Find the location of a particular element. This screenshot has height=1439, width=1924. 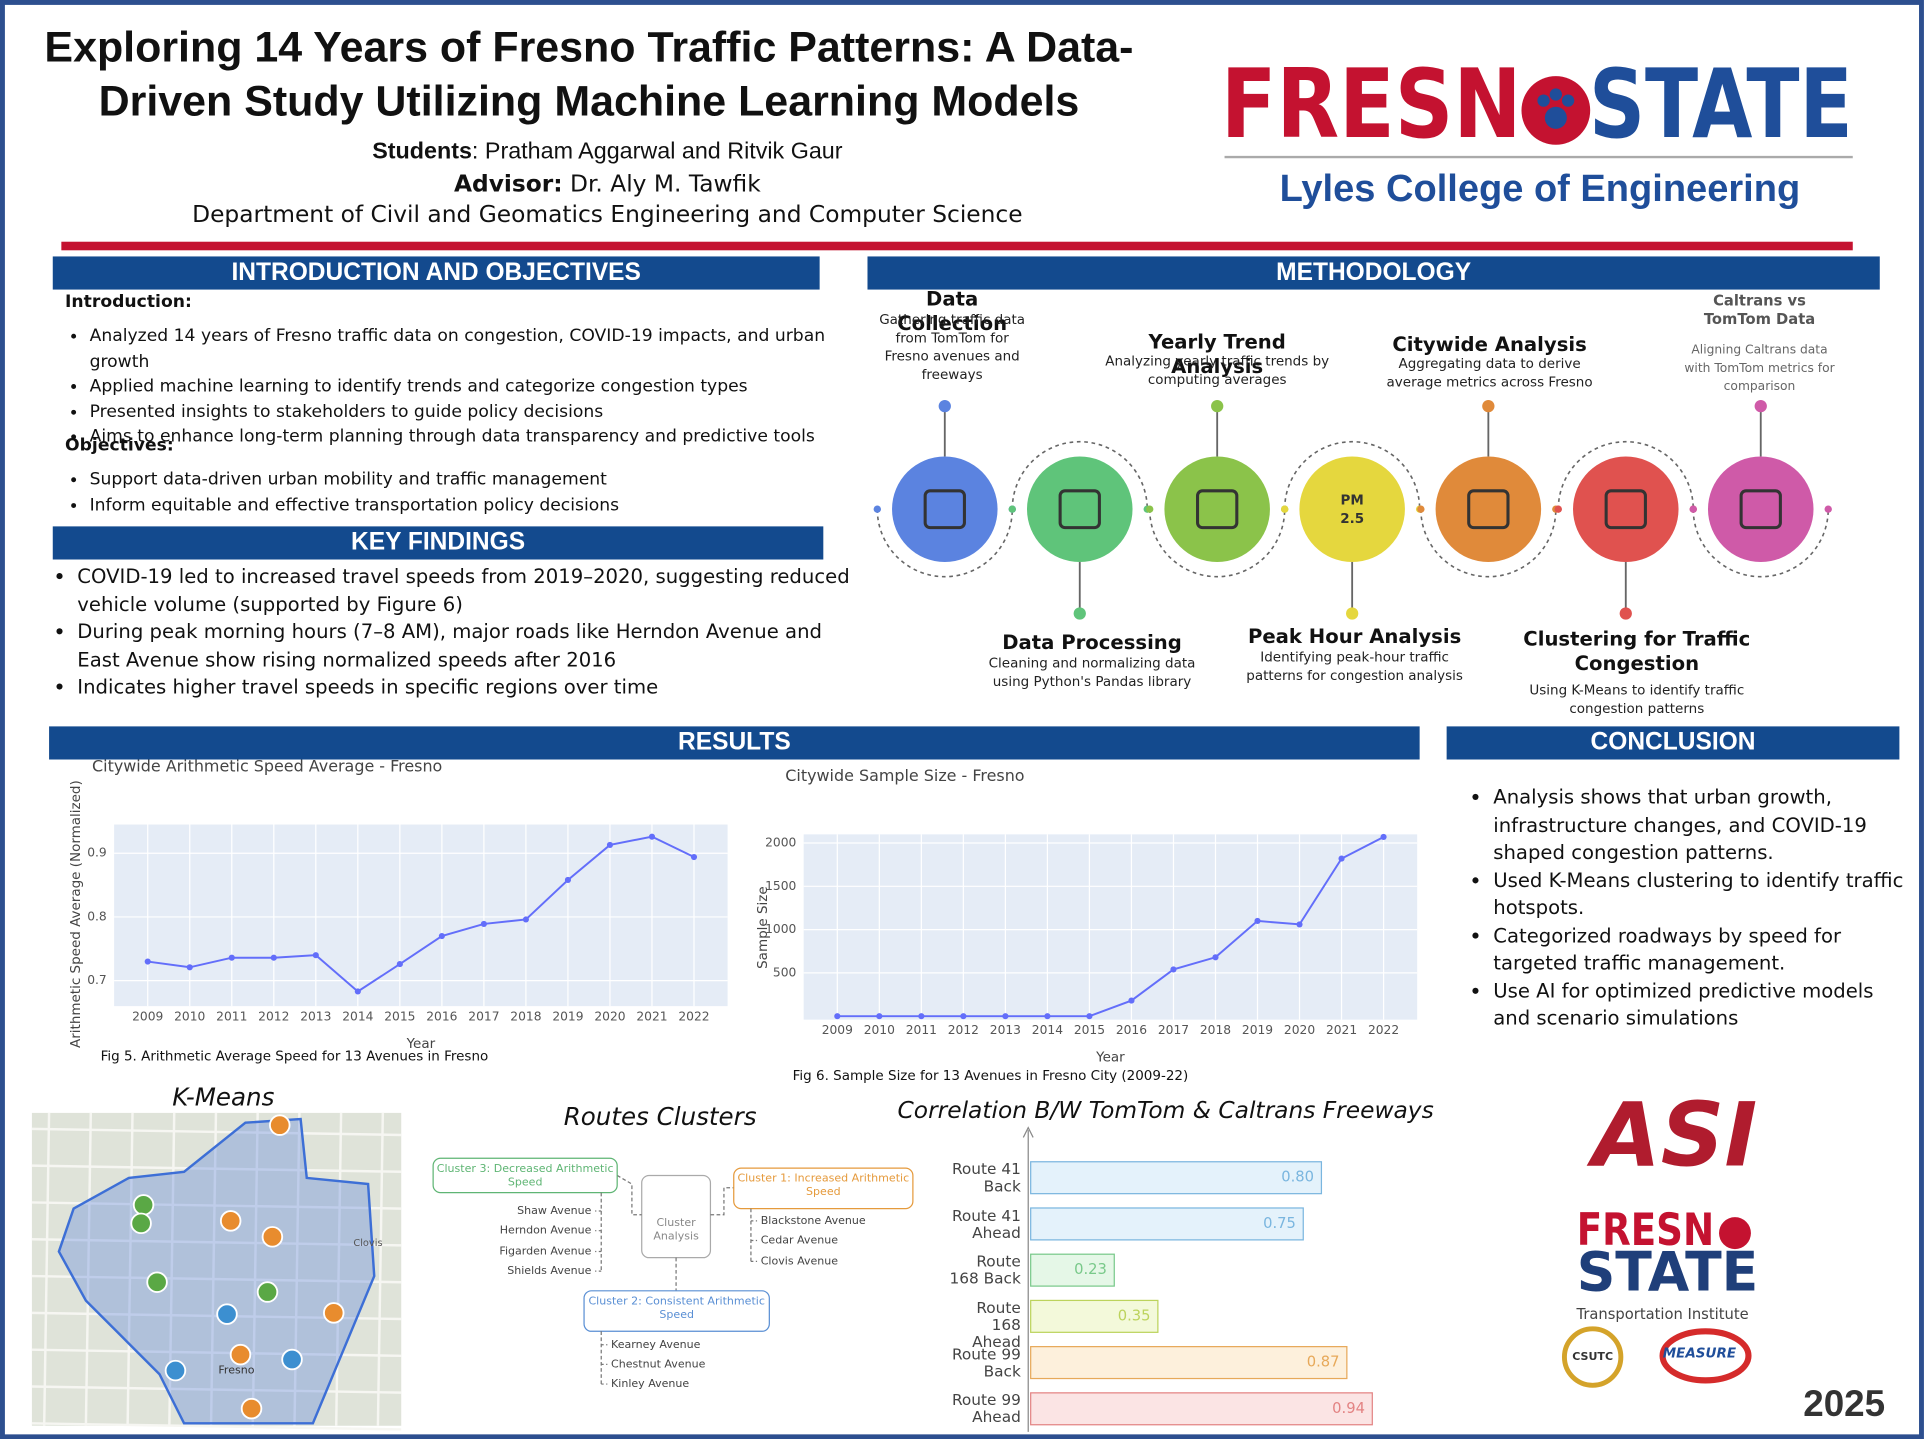

category-label: Route 41 Back is located at coordinates (986, 1177).